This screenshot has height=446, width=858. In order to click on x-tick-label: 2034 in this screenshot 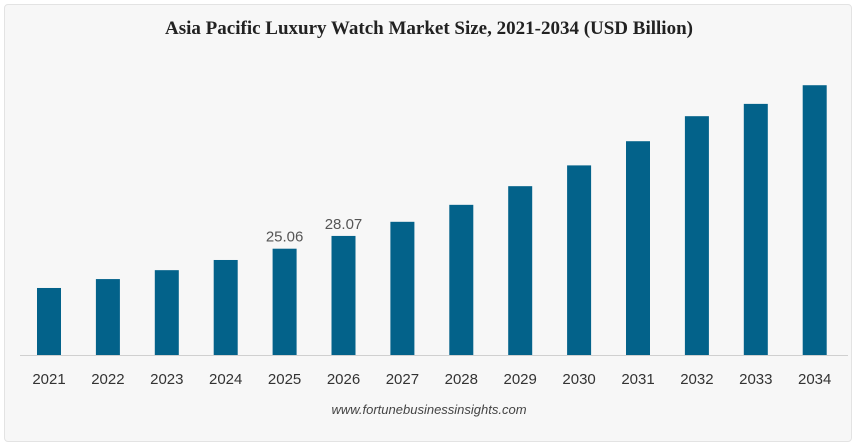, I will do `click(814, 379)`.